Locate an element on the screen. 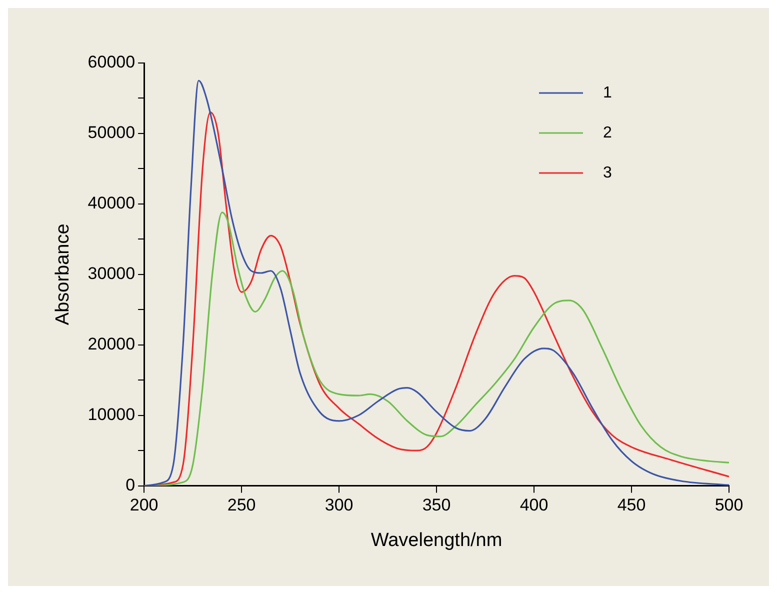 This screenshot has width=777, height=594. y-tick-label: 60000 is located at coordinates (112, 62).